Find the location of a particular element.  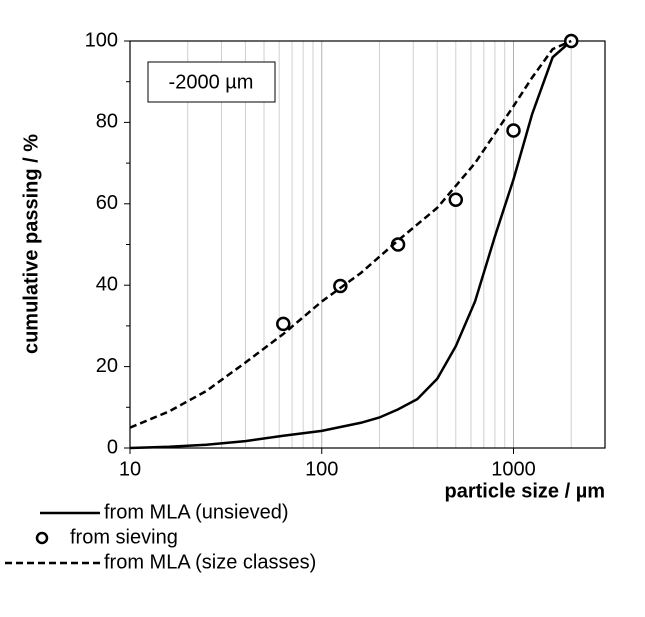

y-tick-label: 40 is located at coordinates (107, 284).